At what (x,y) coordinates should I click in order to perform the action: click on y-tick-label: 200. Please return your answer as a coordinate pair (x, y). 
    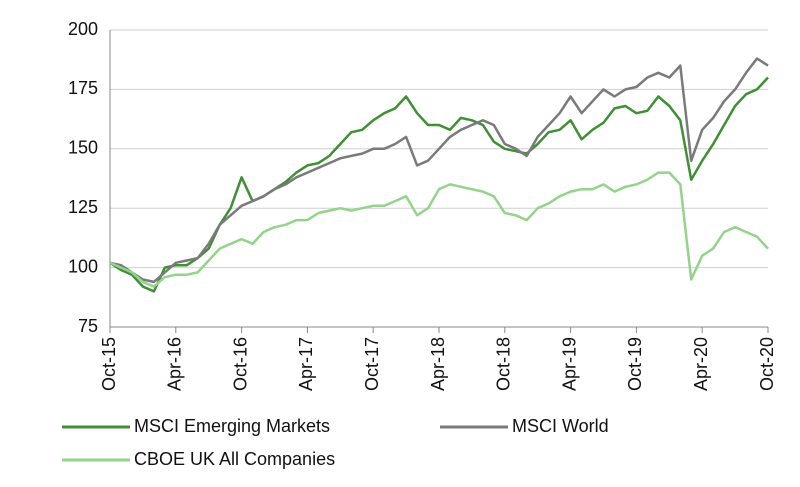
    Looking at the image, I should click on (83, 29).